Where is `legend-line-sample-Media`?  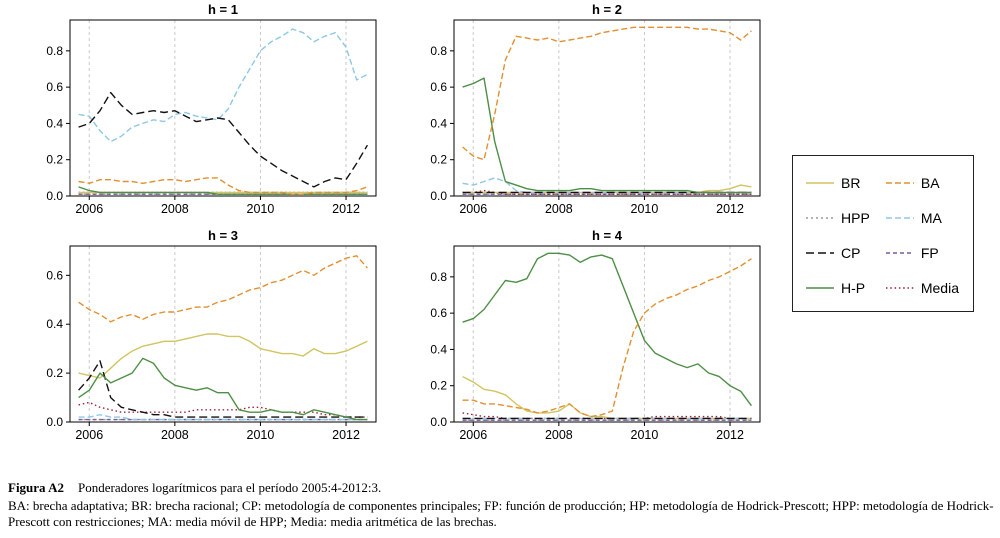
legend-line-sample-Media is located at coordinates (899, 288).